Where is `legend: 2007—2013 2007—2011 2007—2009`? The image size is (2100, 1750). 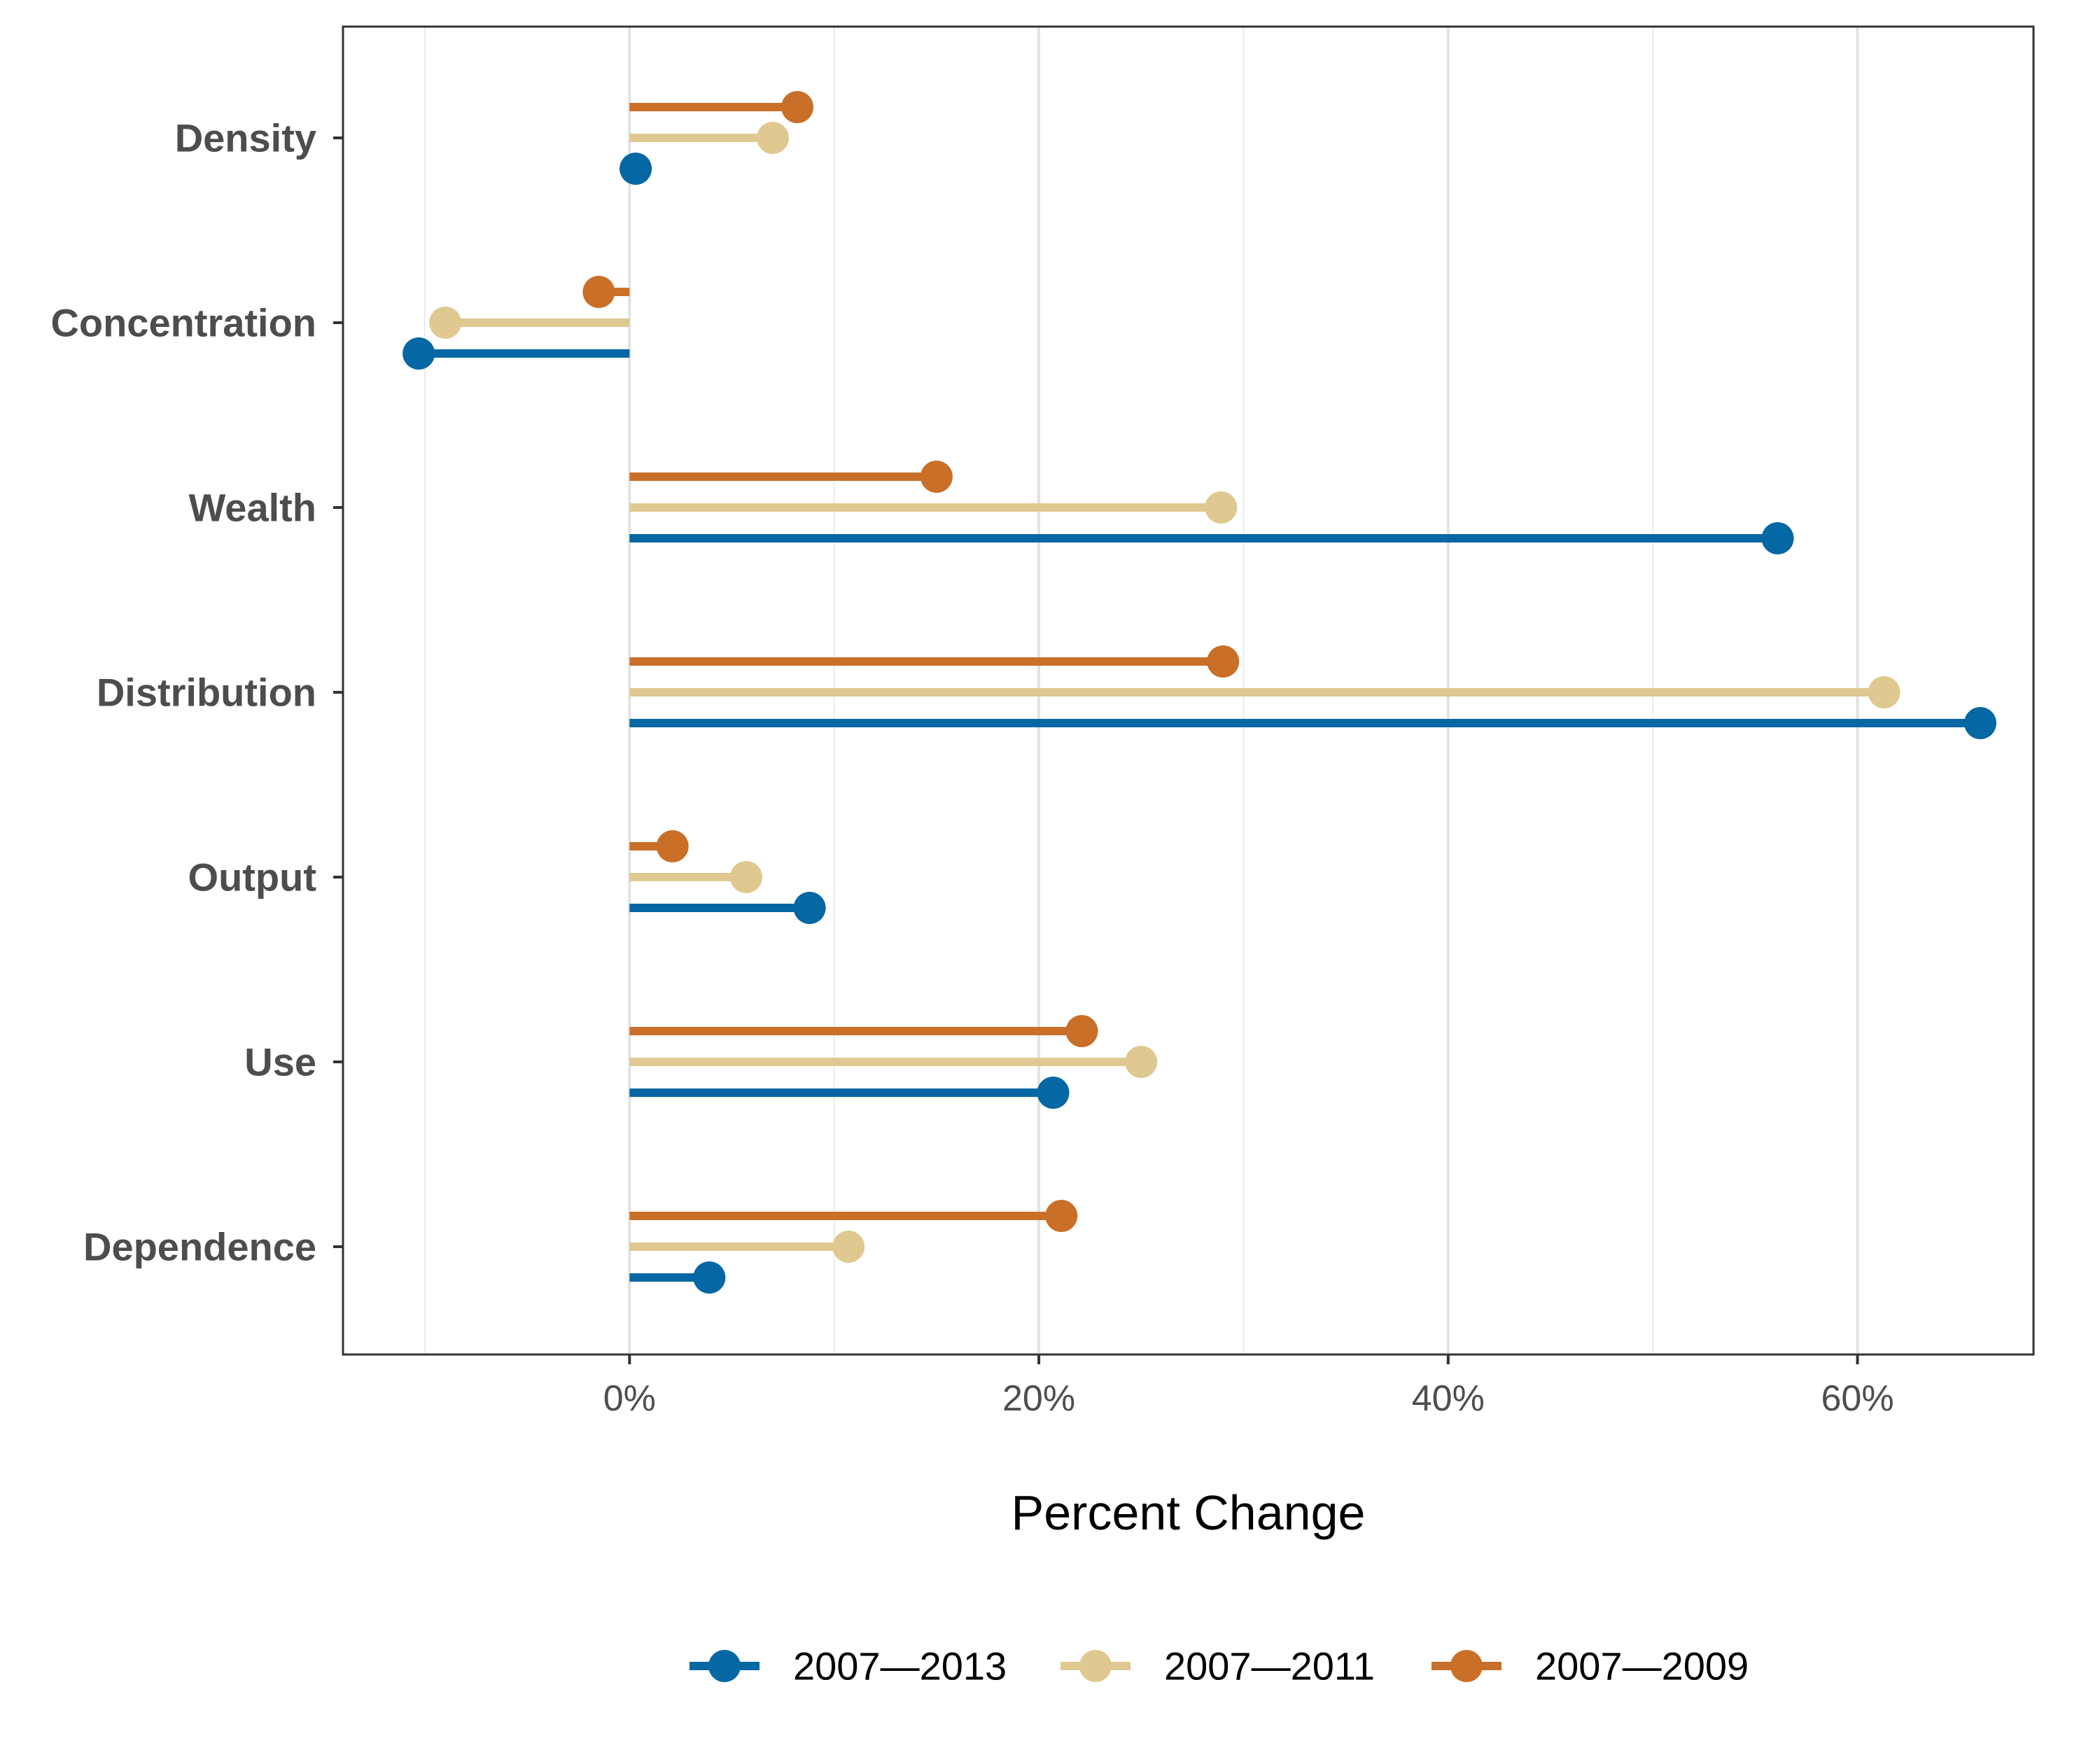
legend: 2007—2013 2007—2011 2007—2009 is located at coordinates (1219, 1666).